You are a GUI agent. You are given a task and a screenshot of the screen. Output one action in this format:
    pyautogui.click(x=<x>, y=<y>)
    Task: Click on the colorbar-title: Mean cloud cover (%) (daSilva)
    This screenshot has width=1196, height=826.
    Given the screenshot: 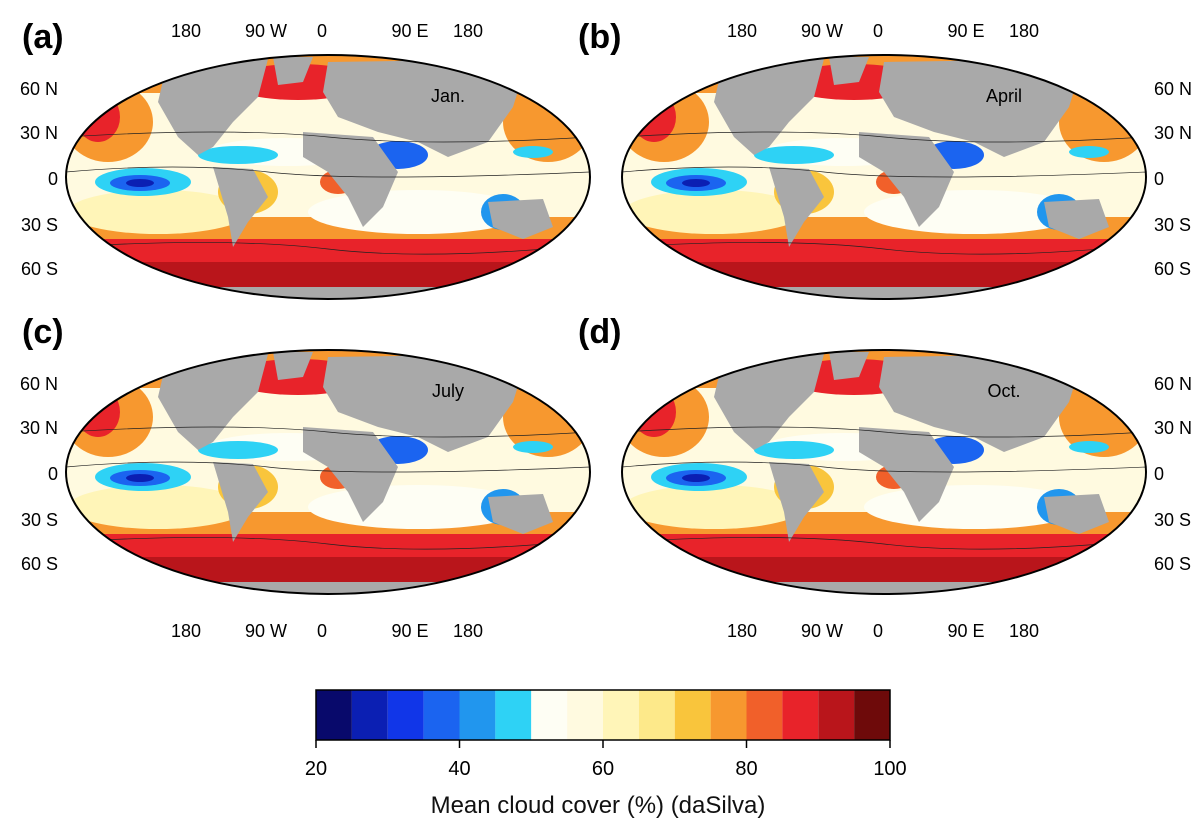 What is the action you would take?
    pyautogui.click(x=598, y=805)
    